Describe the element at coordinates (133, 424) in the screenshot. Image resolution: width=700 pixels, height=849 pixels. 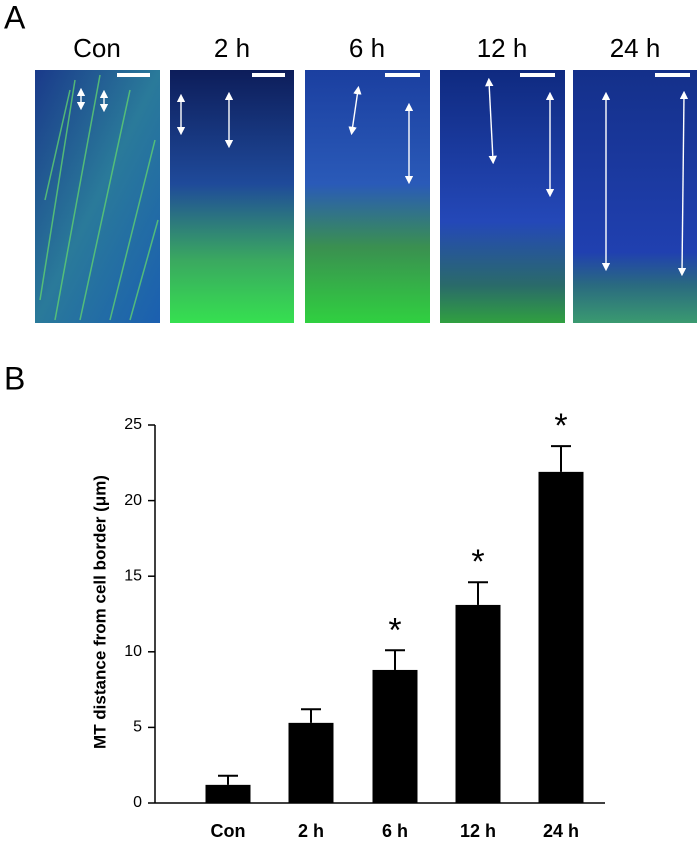
I see `y-tick-label: 25` at that location.